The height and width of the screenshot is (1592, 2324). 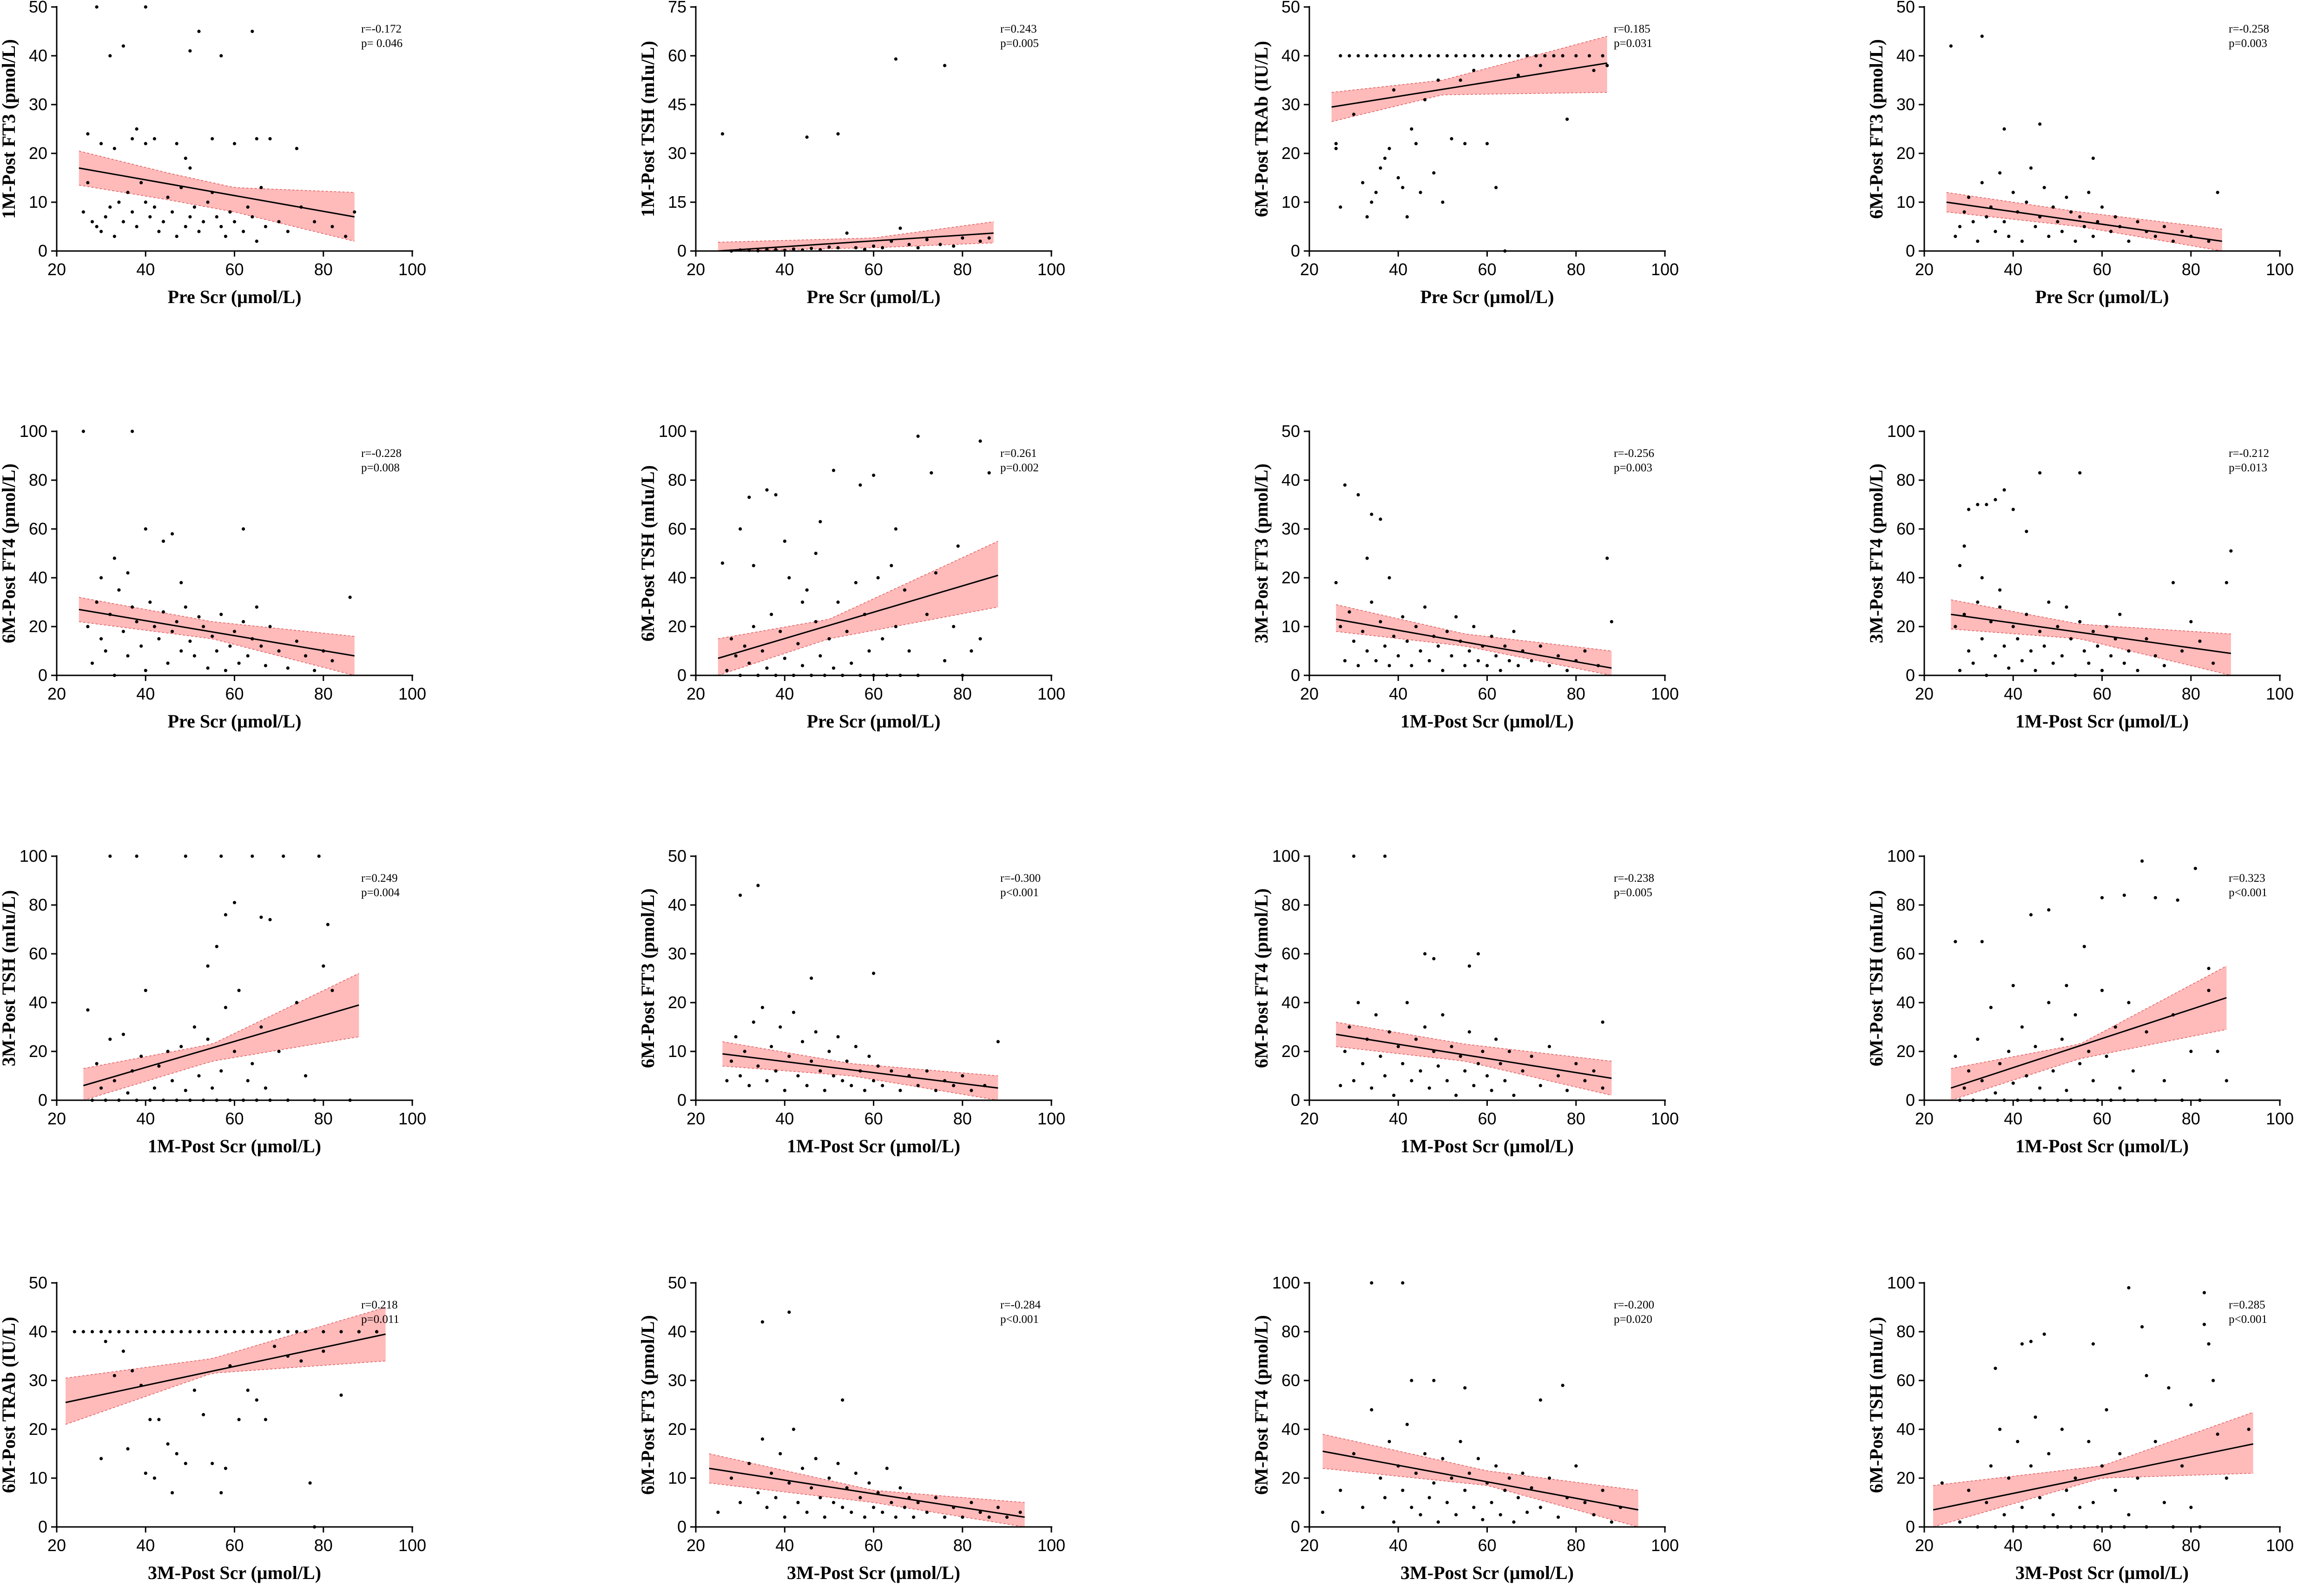 What do you see at coordinates (2247, 1305) in the screenshot?
I see `r-value-label: r=0.285` at bounding box center [2247, 1305].